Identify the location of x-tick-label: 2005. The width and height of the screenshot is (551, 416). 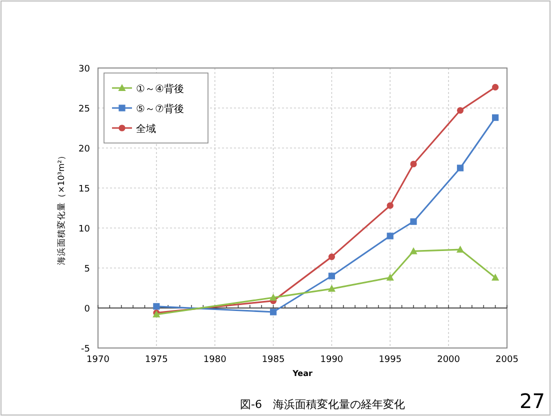
(507, 360).